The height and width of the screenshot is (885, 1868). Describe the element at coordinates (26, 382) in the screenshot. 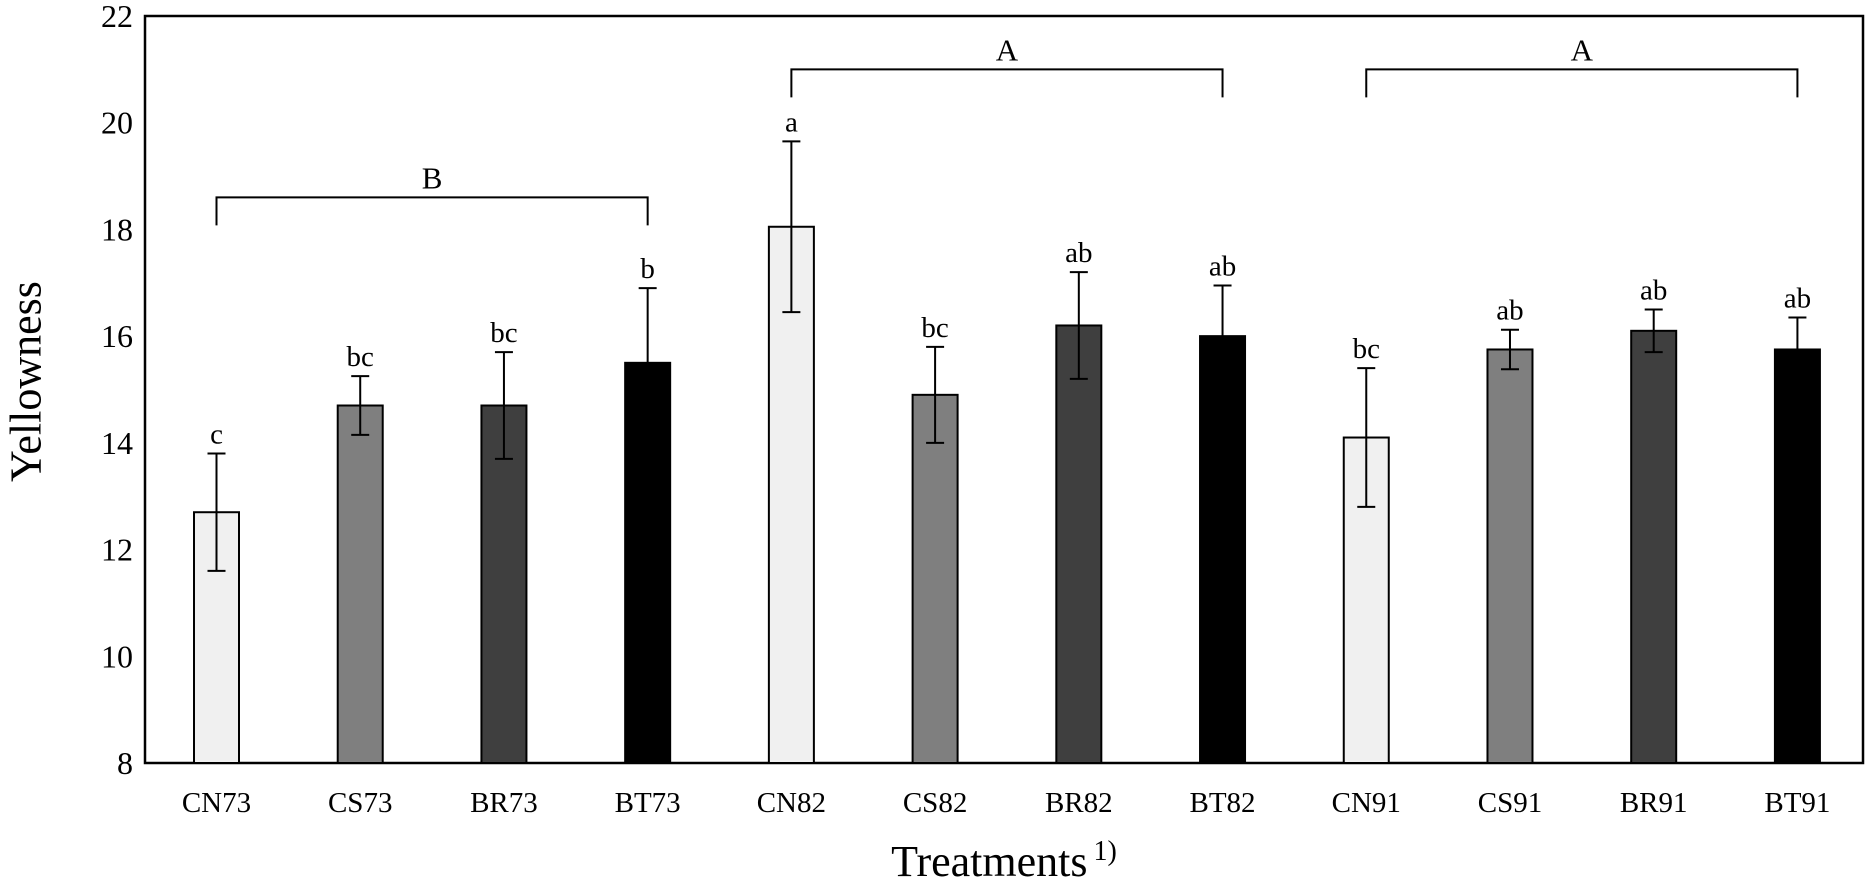

I see `y-axis-title: Yellowness` at that location.